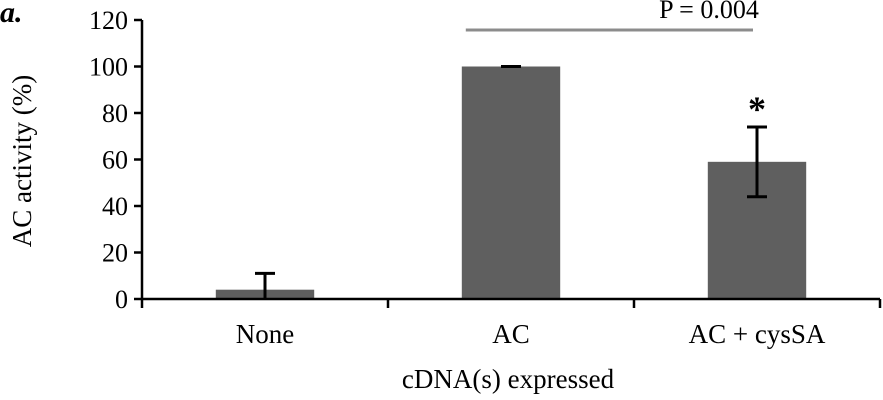 The image size is (883, 400). Describe the element at coordinates (22, 161) in the screenshot. I see `y-axis-label: AC activity (%)` at that location.